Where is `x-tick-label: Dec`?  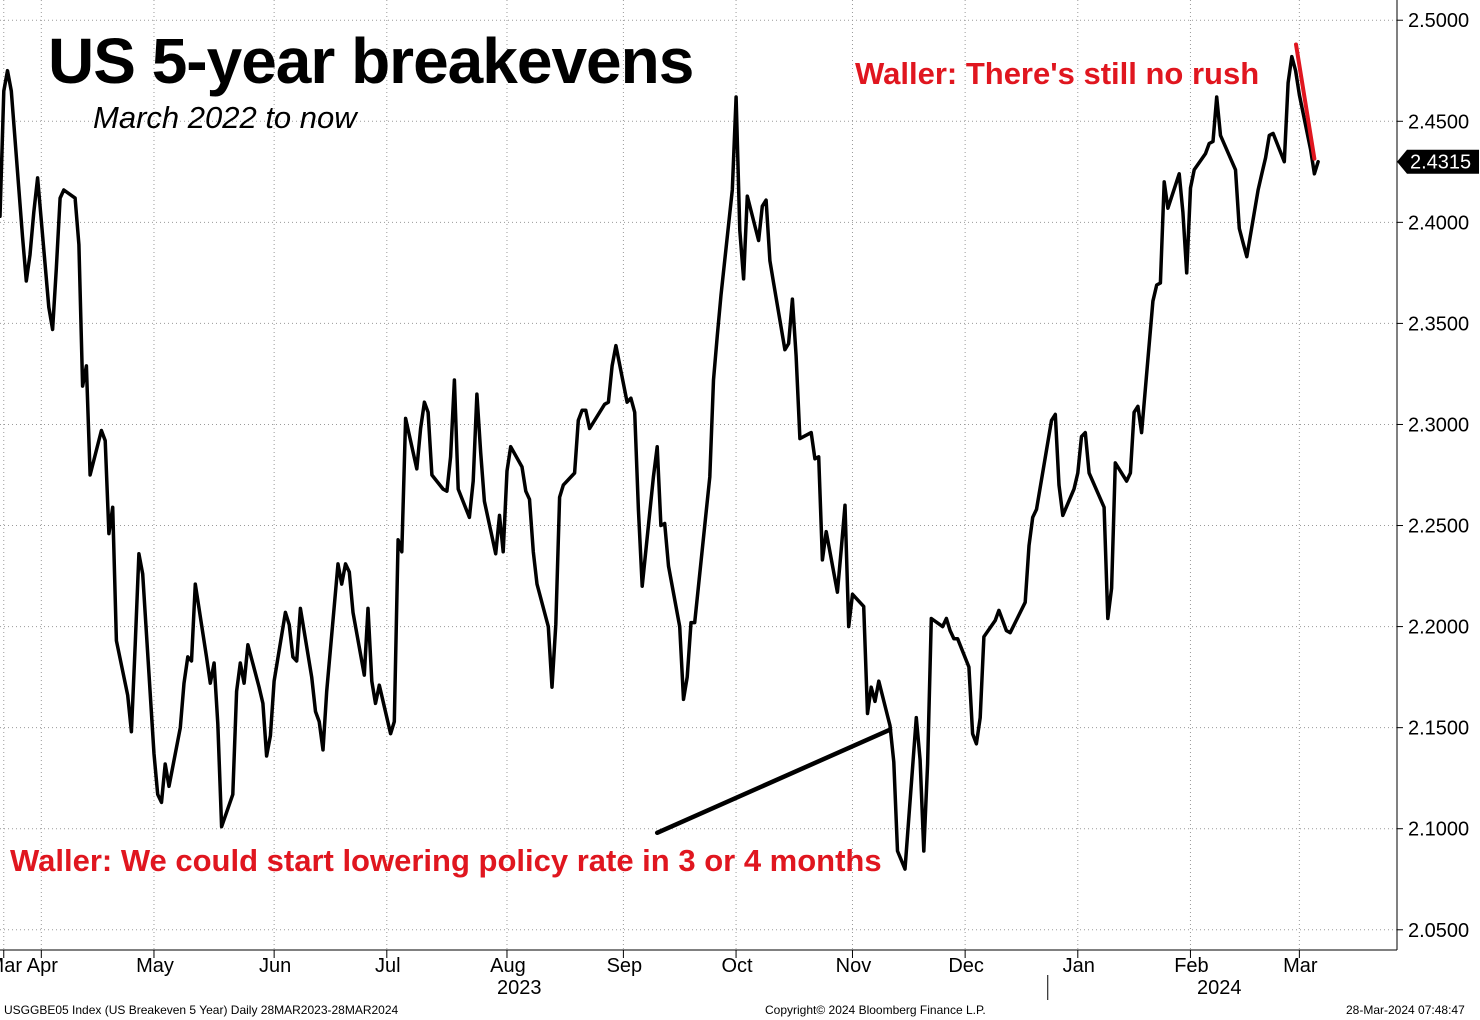
x-tick-label: Dec is located at coordinates (966, 966).